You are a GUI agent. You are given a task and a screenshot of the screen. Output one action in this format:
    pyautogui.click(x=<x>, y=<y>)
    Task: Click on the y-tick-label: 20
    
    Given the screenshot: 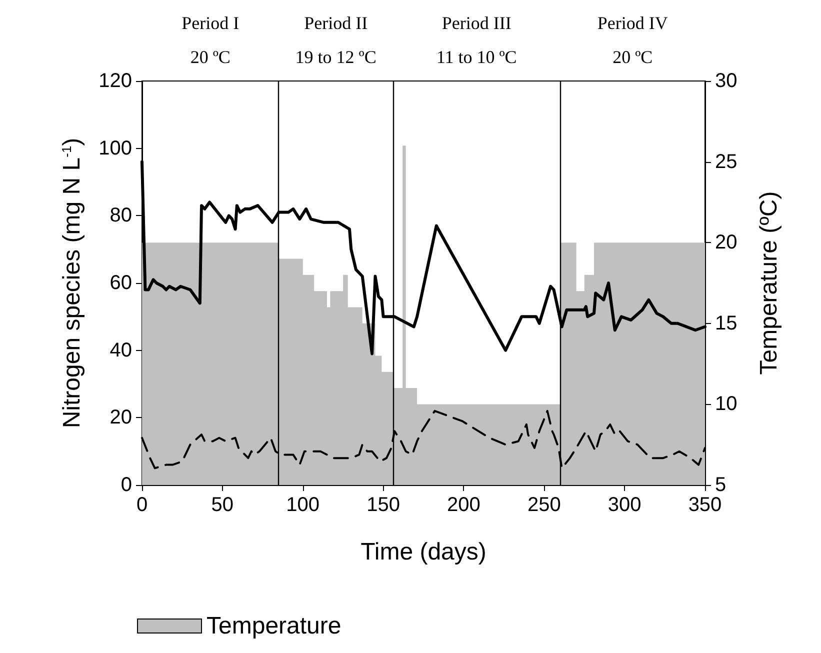 What is the action you would take?
    pyautogui.click(x=121, y=417)
    